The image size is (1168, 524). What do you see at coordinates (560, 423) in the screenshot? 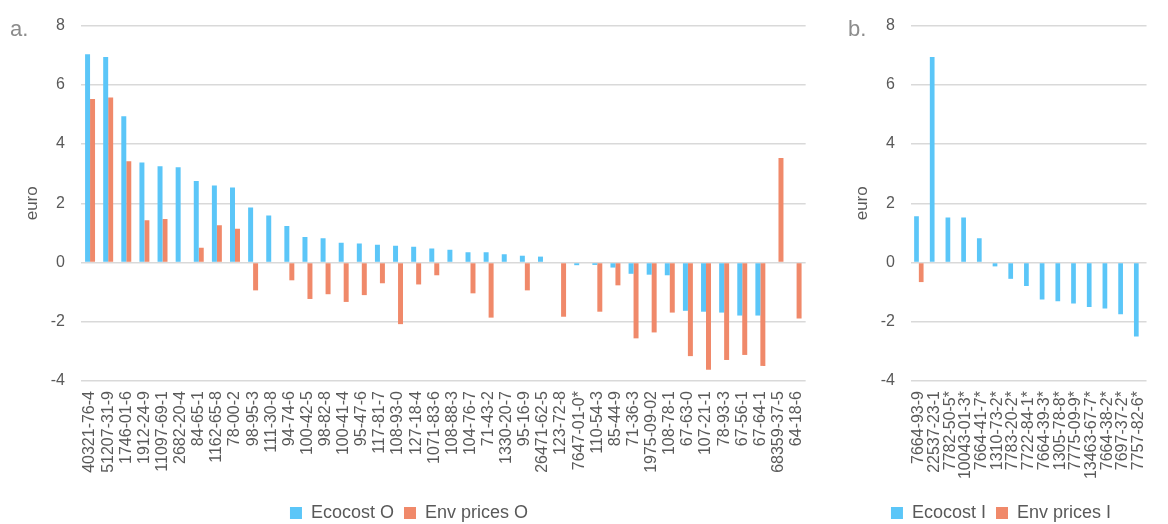
I see `x-tick-label: 123-72-8` at bounding box center [560, 423].